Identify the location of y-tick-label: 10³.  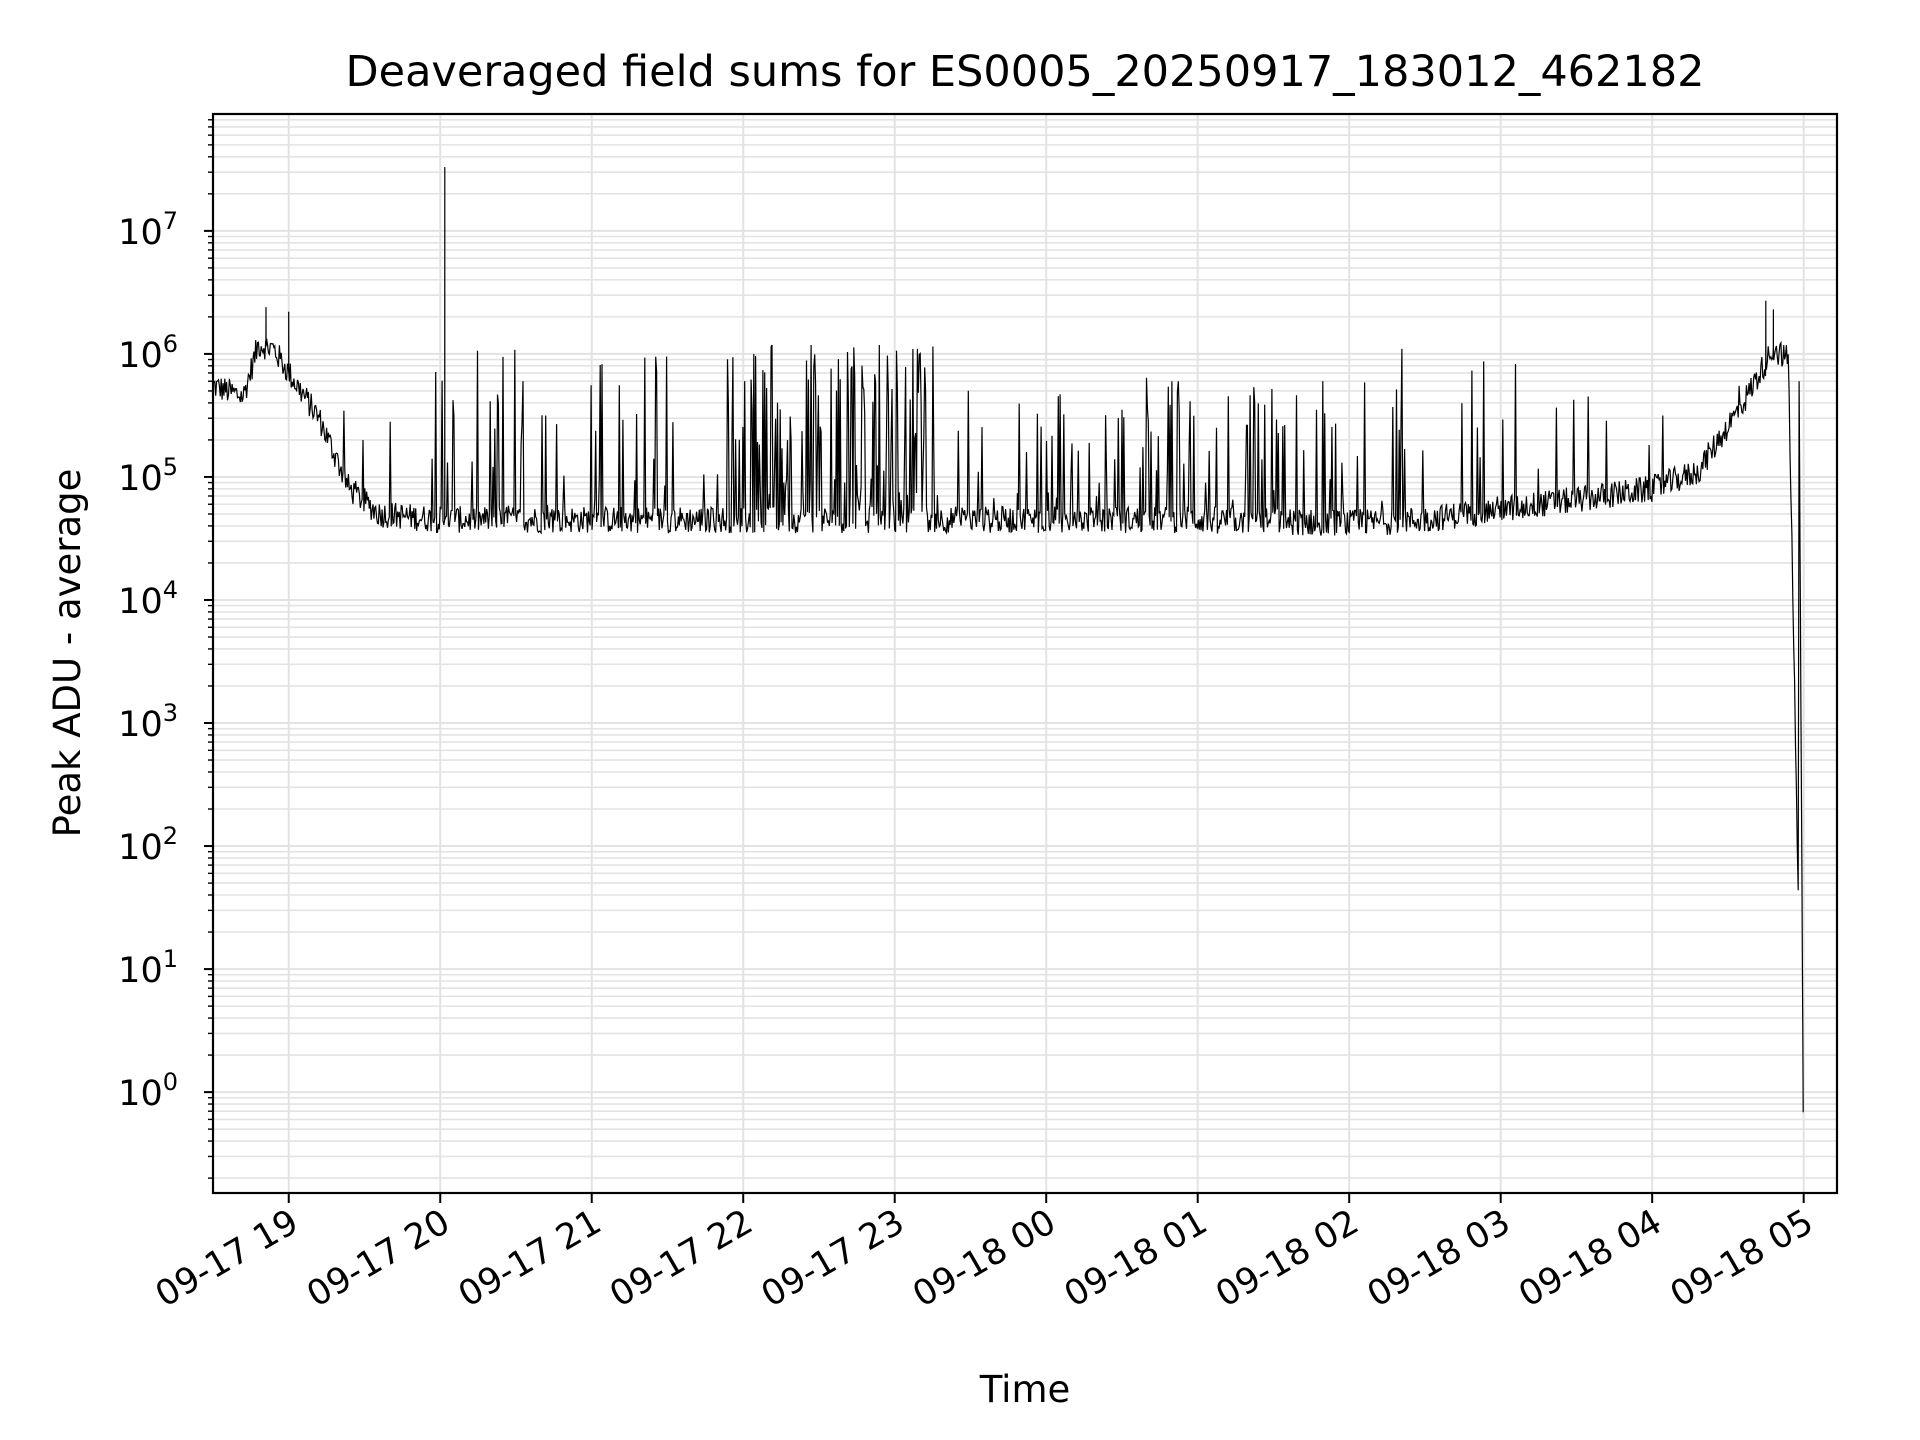
(148, 722).